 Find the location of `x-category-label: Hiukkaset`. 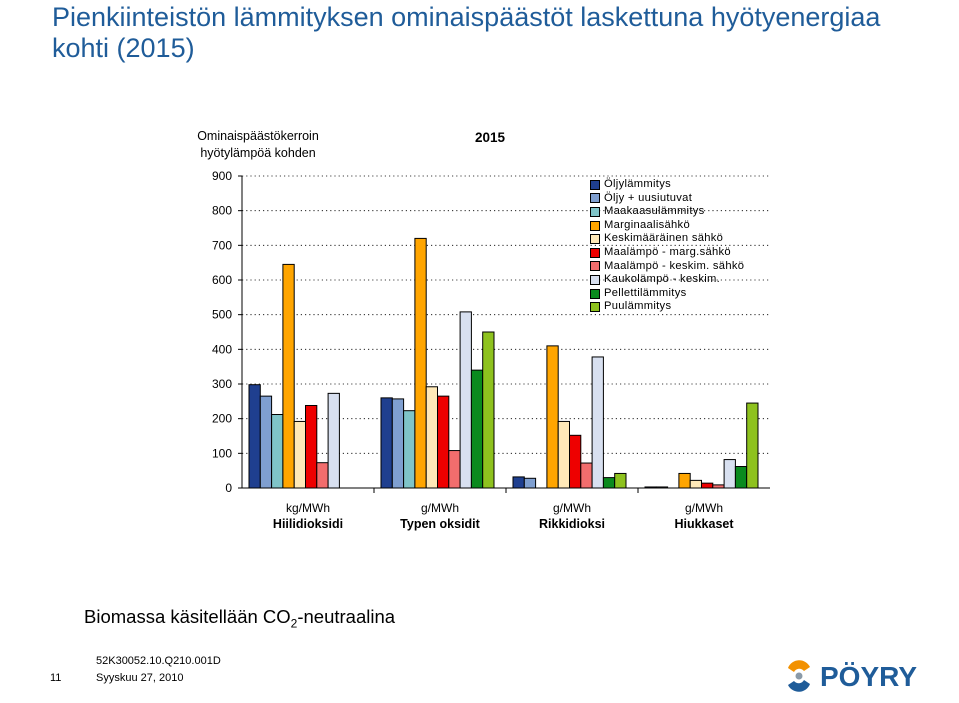

x-category-label: Hiukkaset is located at coordinates (704, 524).